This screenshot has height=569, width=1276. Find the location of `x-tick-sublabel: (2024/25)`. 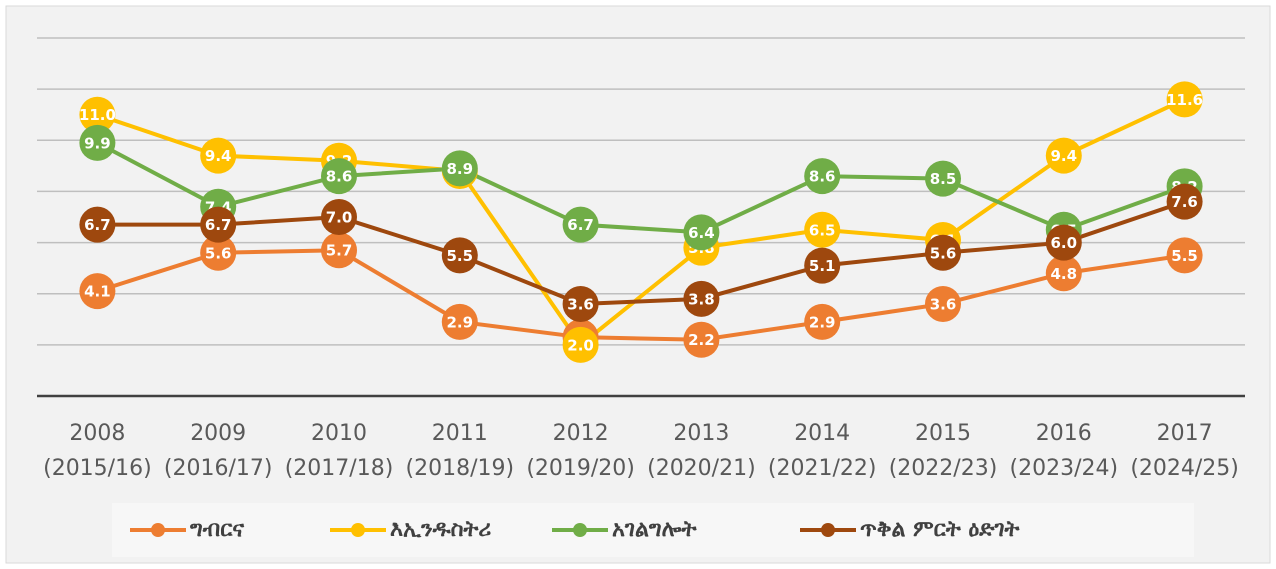

x-tick-sublabel: (2024/25) is located at coordinates (1184, 468).